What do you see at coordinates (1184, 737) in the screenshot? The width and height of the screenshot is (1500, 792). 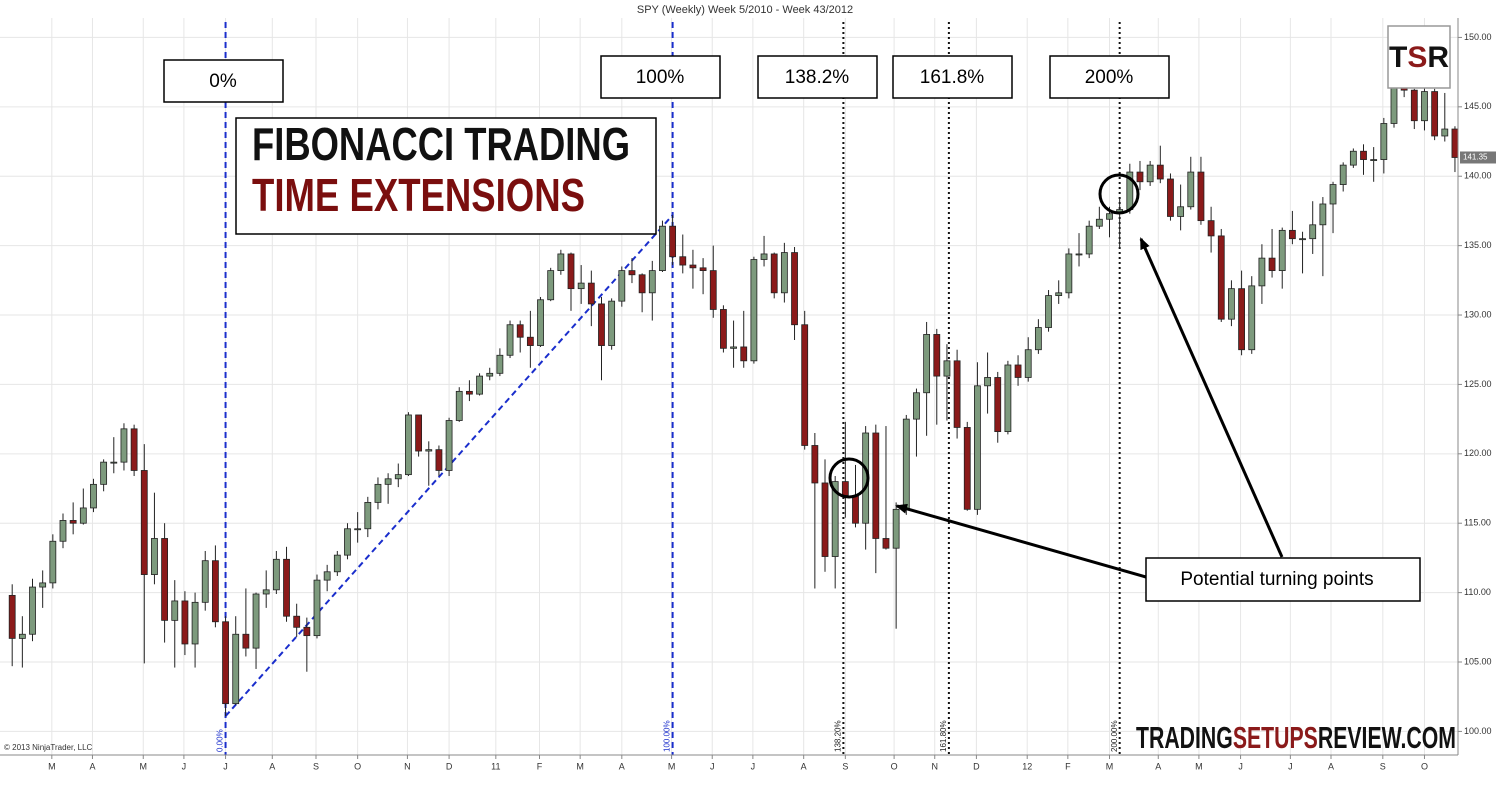 I see `watermark-part: TRADING` at bounding box center [1184, 737].